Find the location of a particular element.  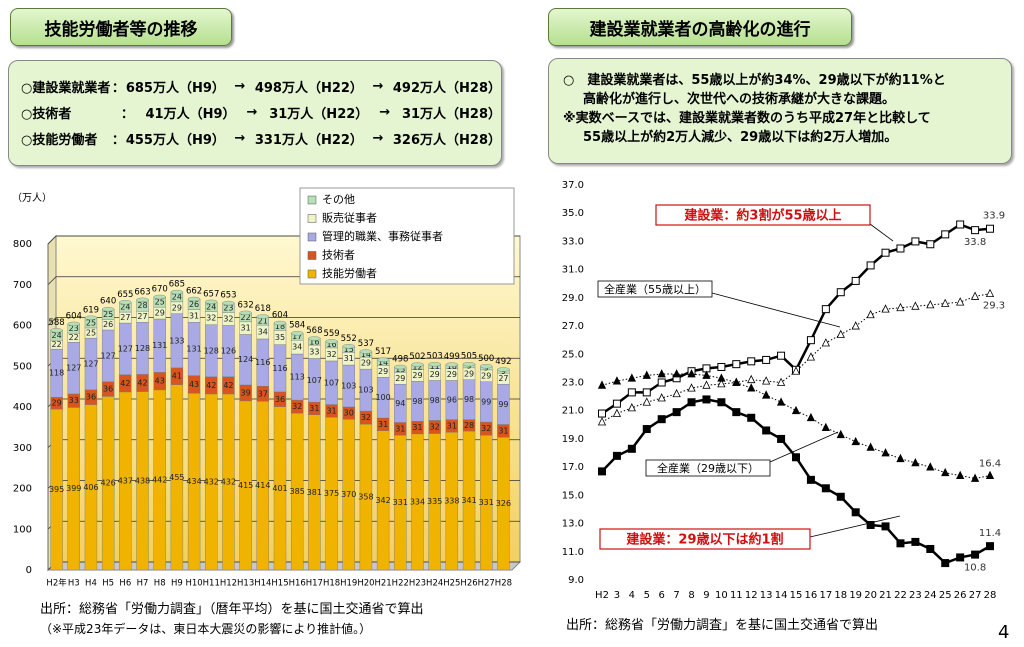

callout-leader is located at coordinates (776, 310).